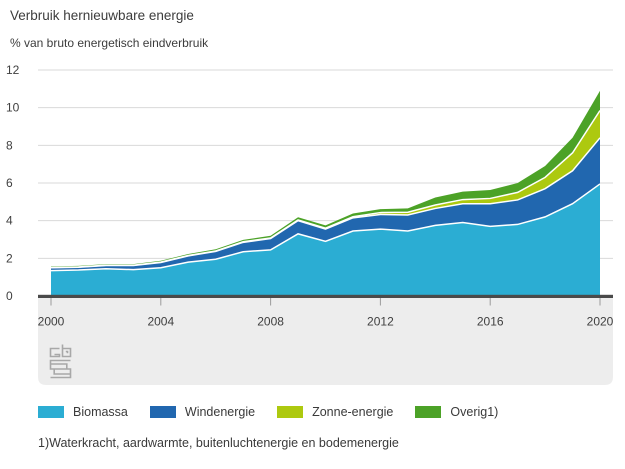 This screenshot has width=625, height=469. I want to click on x-tick-label: 2016, so click(490, 322).